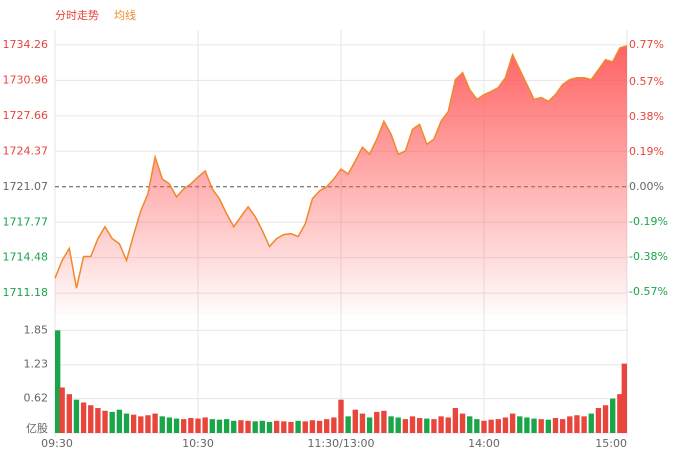 The width and height of the screenshot is (676, 460). What do you see at coordinates (648, 291) in the screenshot?
I see `y2-tick-label: -0.57%` at bounding box center [648, 291].